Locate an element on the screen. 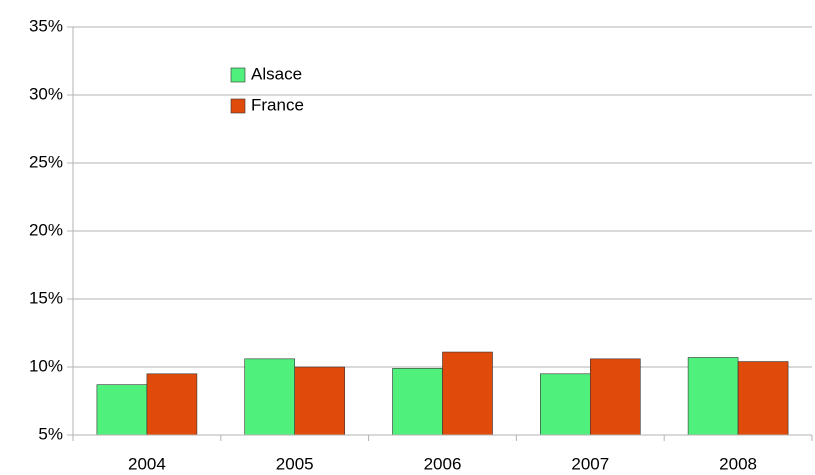  x-tick-label: 2007 is located at coordinates (590, 463).